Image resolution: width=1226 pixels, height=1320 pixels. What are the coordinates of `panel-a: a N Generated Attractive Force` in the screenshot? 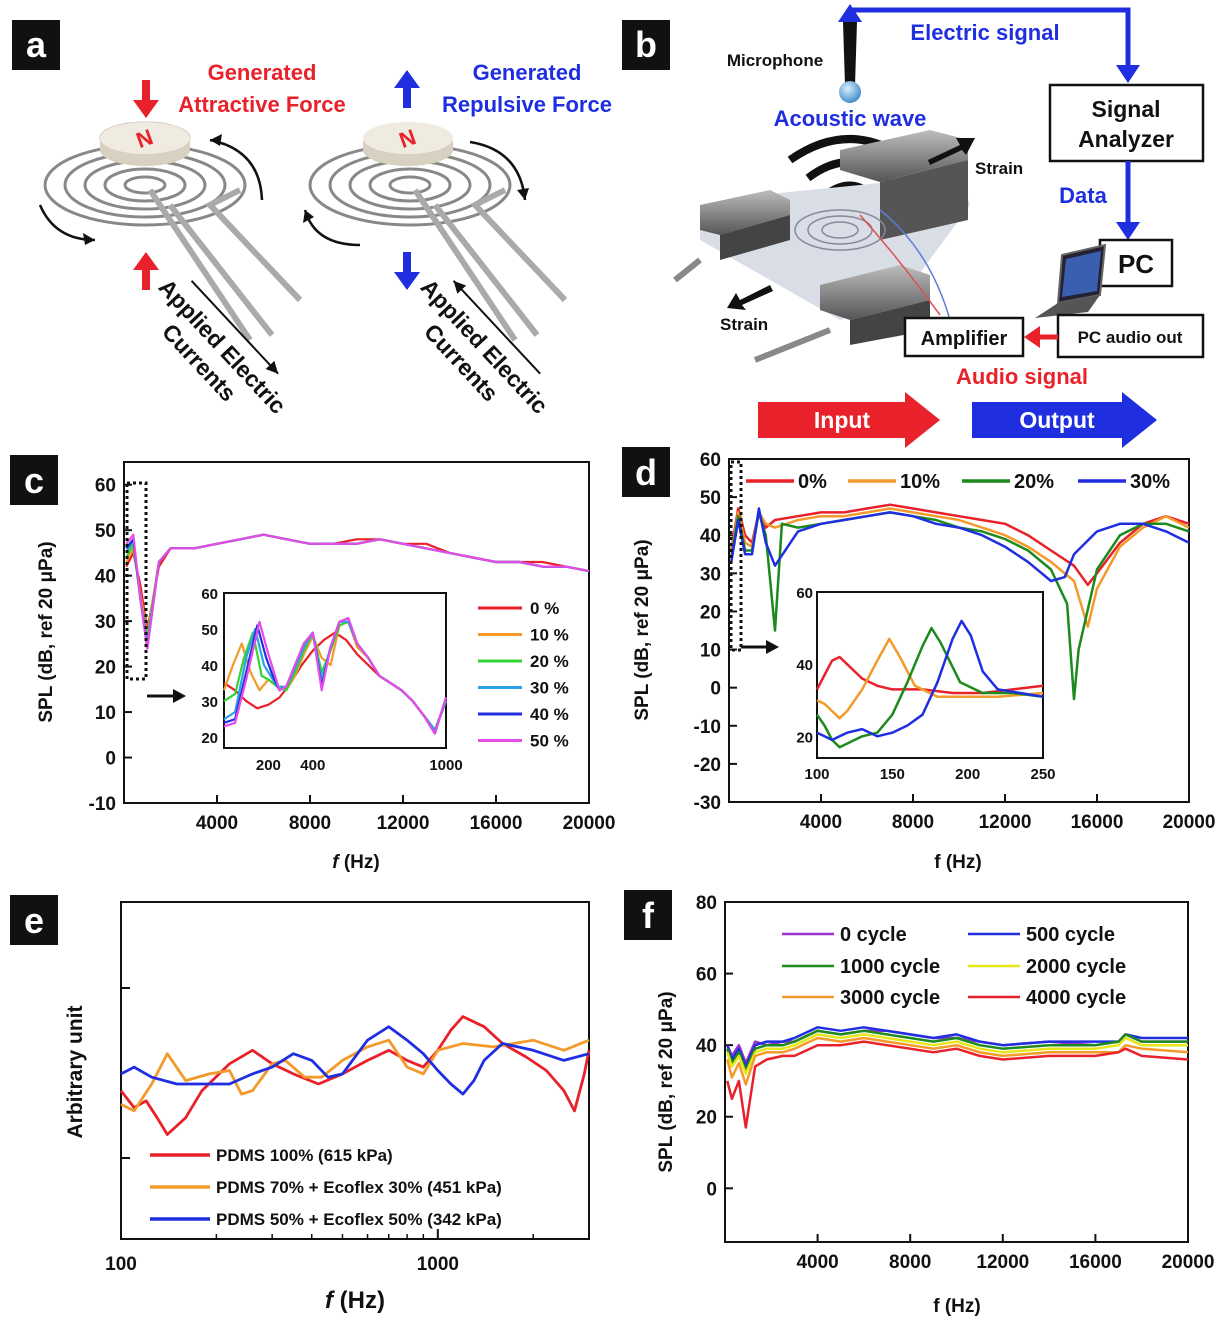 It's located at (312, 219).